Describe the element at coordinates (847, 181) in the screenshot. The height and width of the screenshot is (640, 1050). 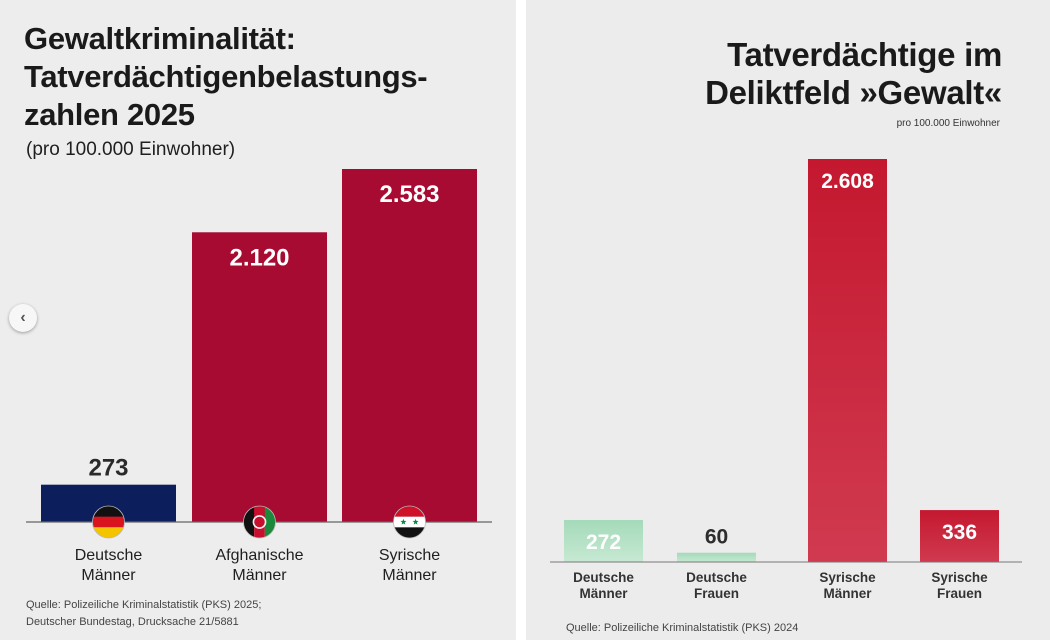
I see `value-label: 2.608` at that location.